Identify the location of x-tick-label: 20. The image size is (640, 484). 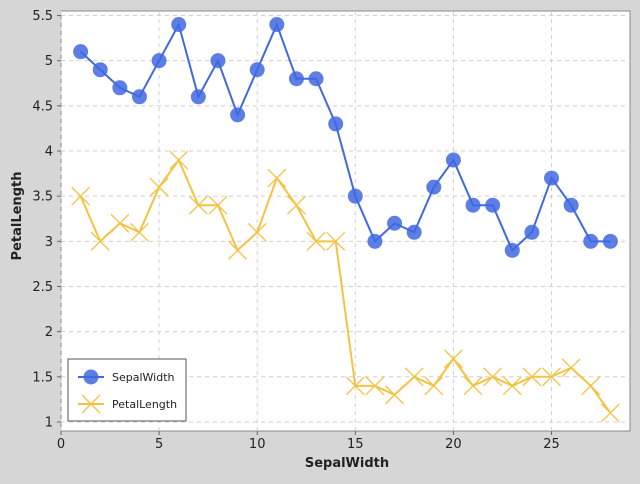
(453, 444).